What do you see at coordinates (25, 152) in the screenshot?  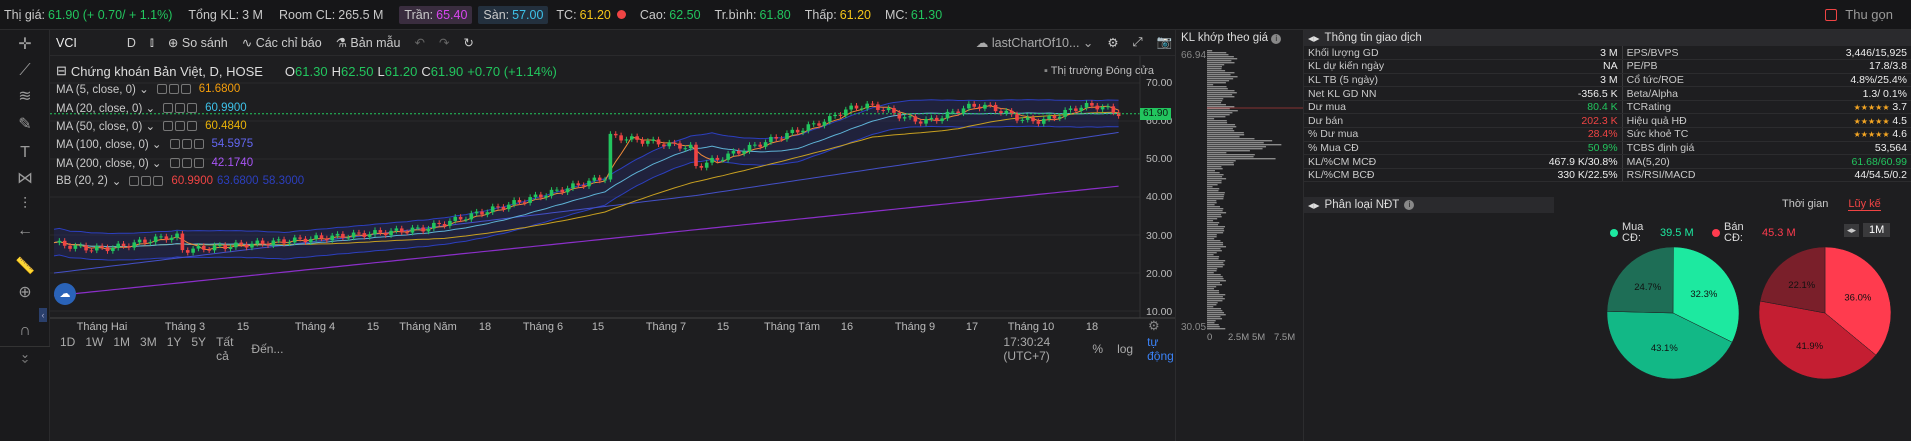 I see `text-icon: T` at bounding box center [25, 152].